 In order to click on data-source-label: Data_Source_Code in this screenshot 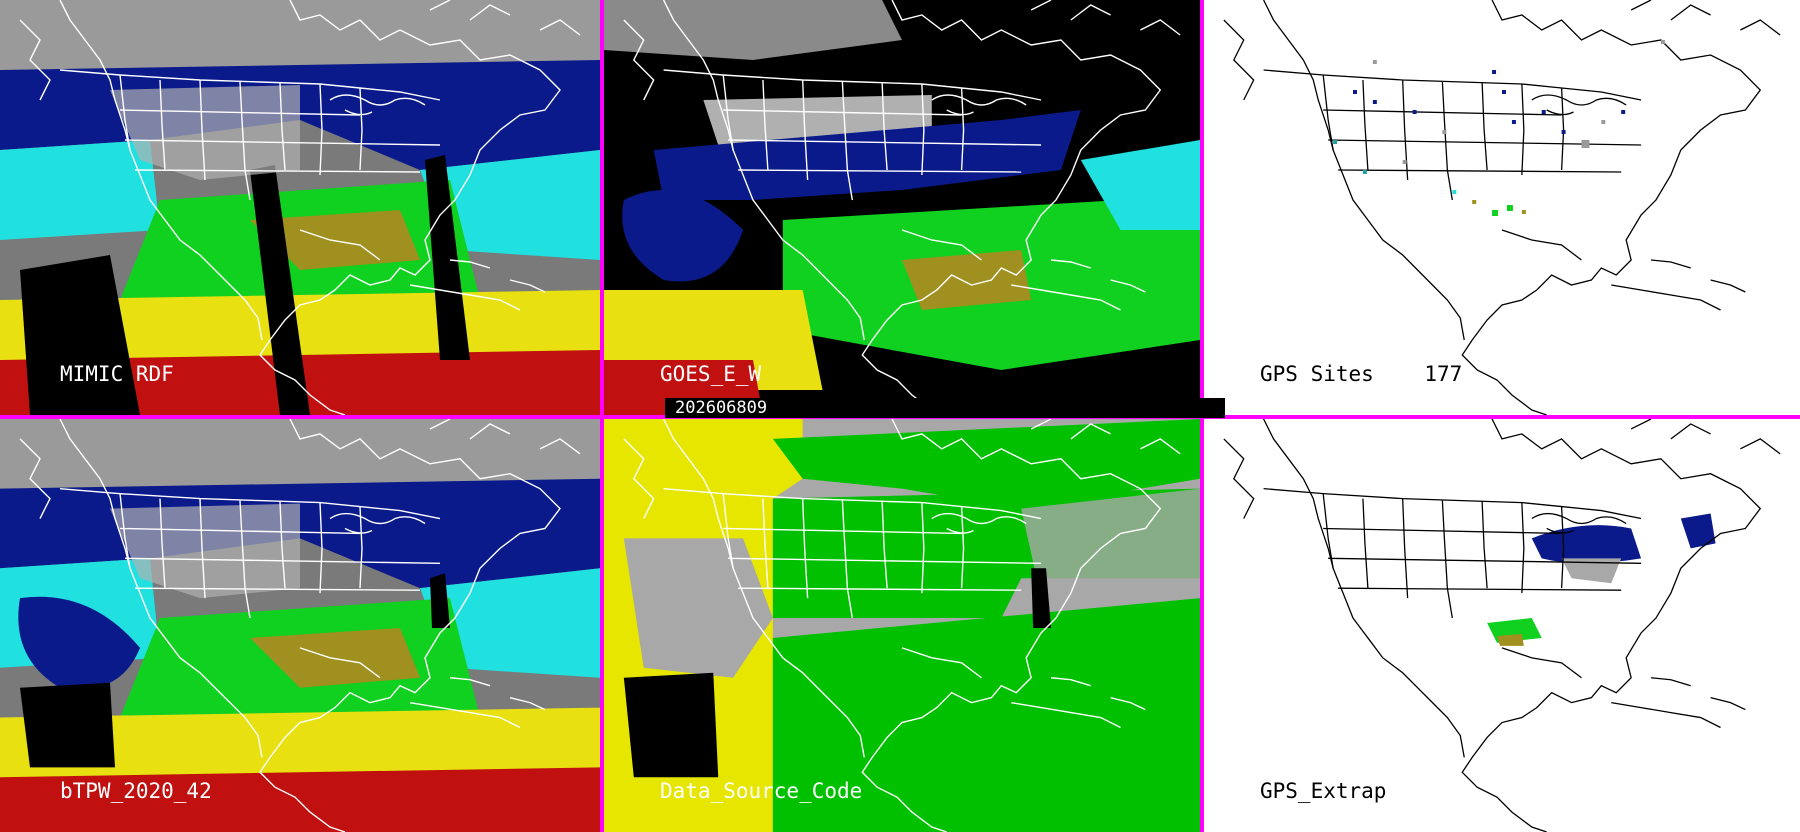, I will do `click(761, 791)`.